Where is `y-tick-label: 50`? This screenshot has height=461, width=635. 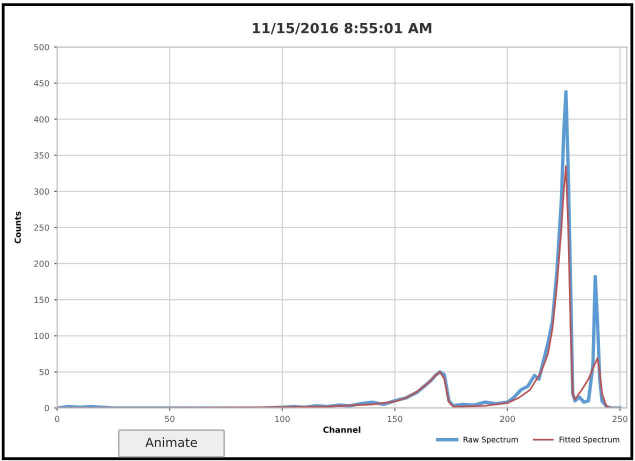 y-tick-label: 50 is located at coordinates (44, 372).